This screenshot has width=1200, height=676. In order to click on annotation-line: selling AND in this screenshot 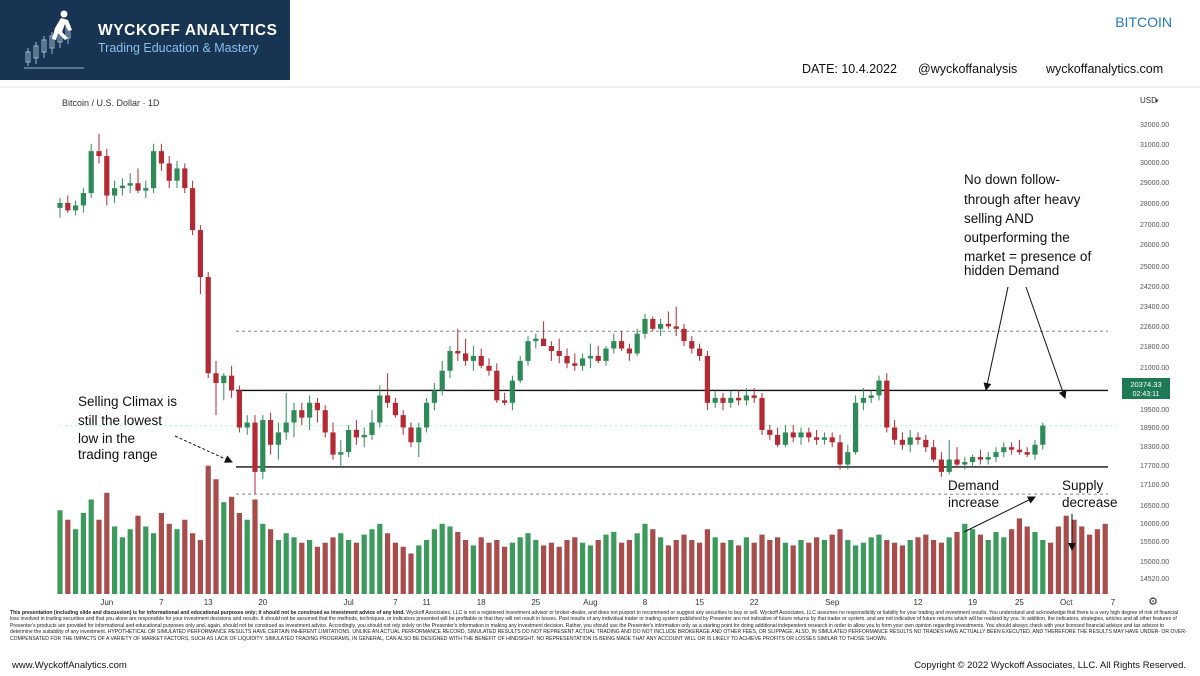, I will do `click(999, 218)`.